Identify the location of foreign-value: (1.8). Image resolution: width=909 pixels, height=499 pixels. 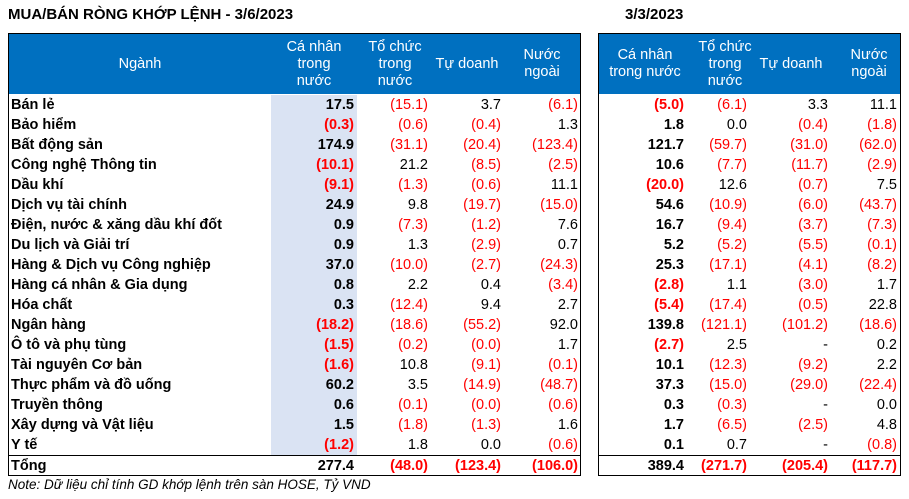
(882, 125).